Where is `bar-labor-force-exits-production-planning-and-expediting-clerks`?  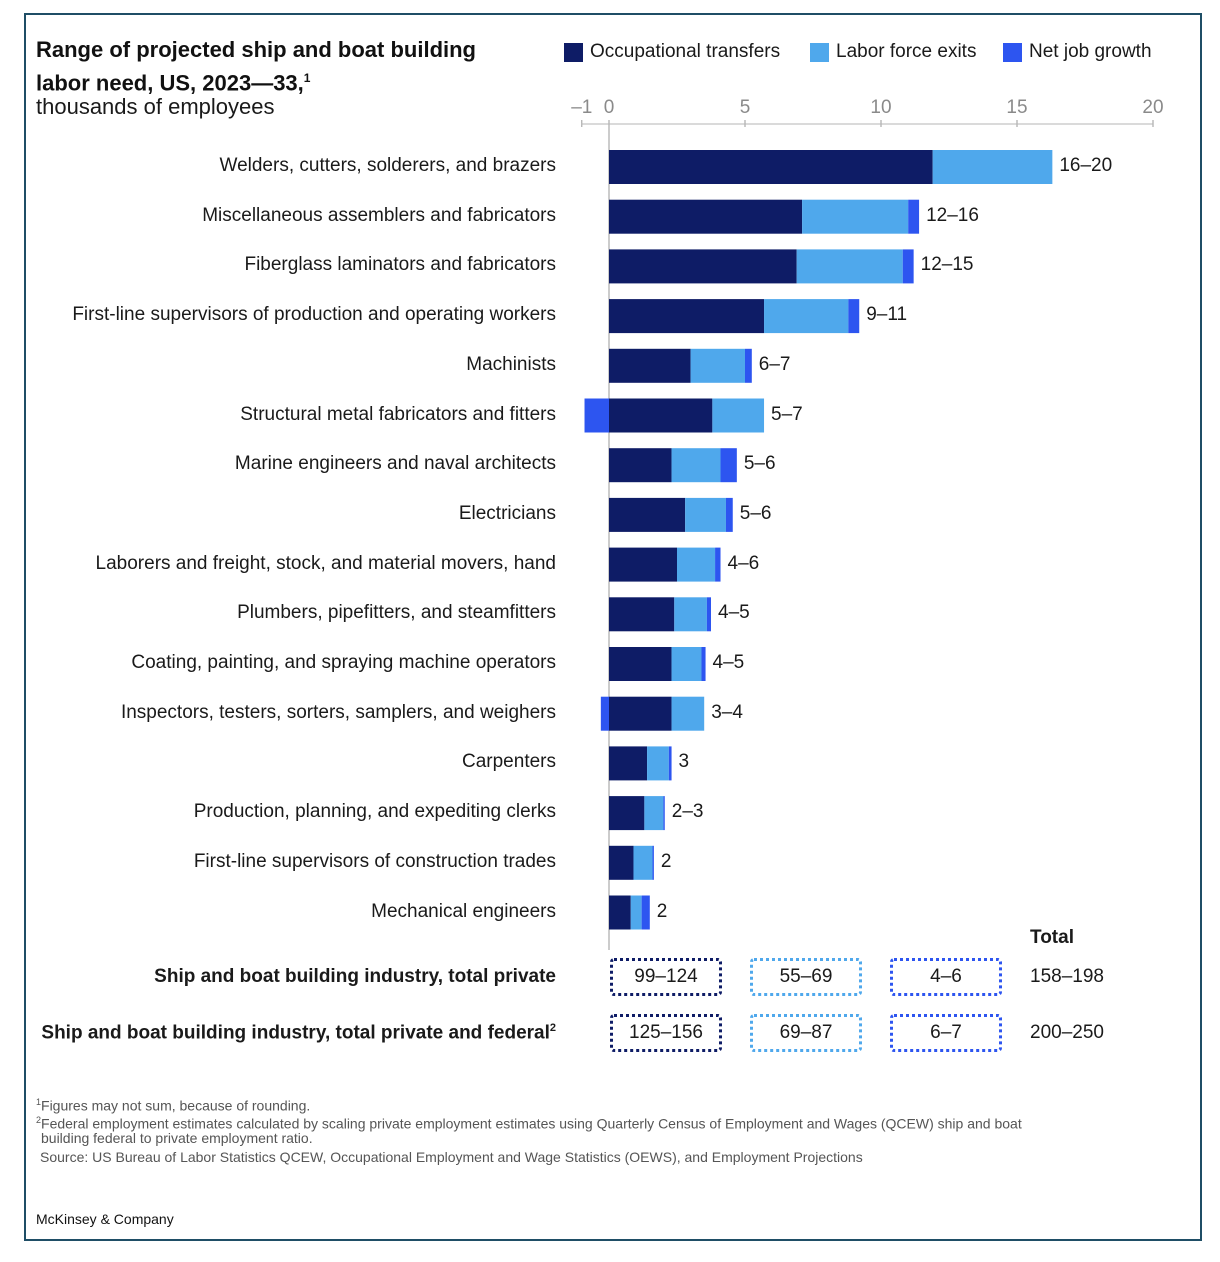
bar-labor-force-exits-production-planning-and-expediting-clerks is located at coordinates (654, 813).